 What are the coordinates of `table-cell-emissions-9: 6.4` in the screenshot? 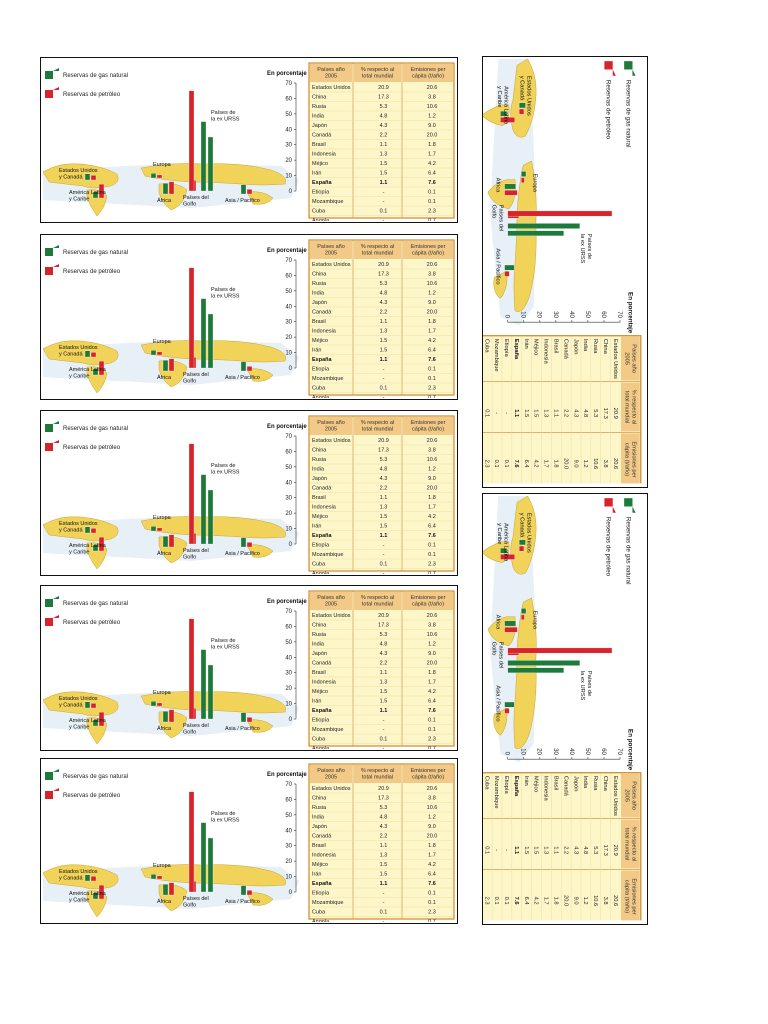 It's located at (432, 702).